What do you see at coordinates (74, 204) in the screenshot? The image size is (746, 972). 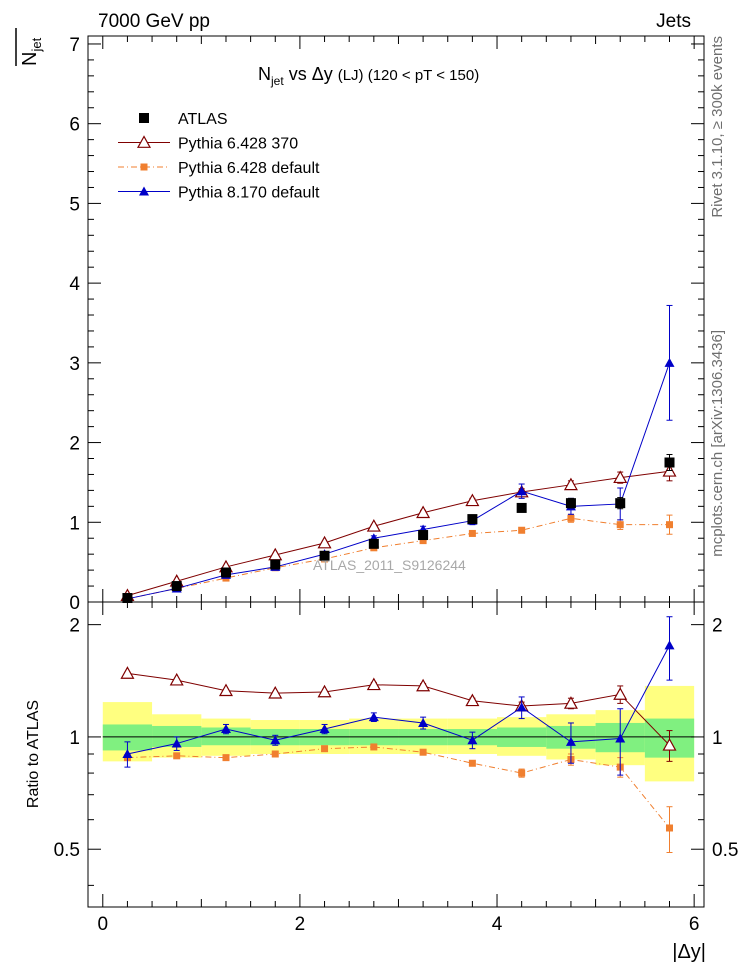 I see `main-y-tick-label: 5` at bounding box center [74, 204].